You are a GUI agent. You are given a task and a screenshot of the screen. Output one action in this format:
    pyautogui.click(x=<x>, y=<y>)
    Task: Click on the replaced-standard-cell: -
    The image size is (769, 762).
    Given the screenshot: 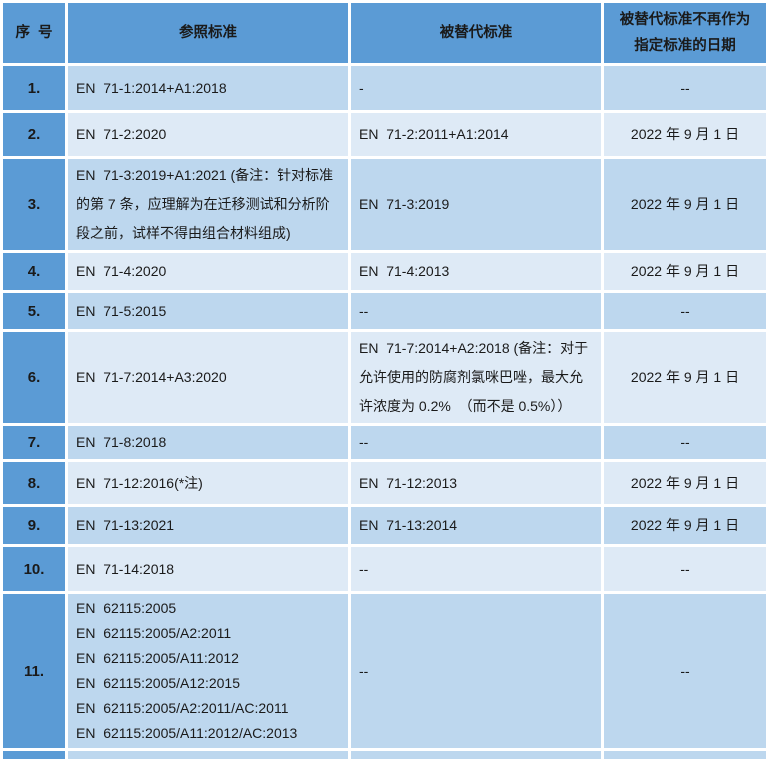 What is the action you would take?
    pyautogui.click(x=476, y=88)
    